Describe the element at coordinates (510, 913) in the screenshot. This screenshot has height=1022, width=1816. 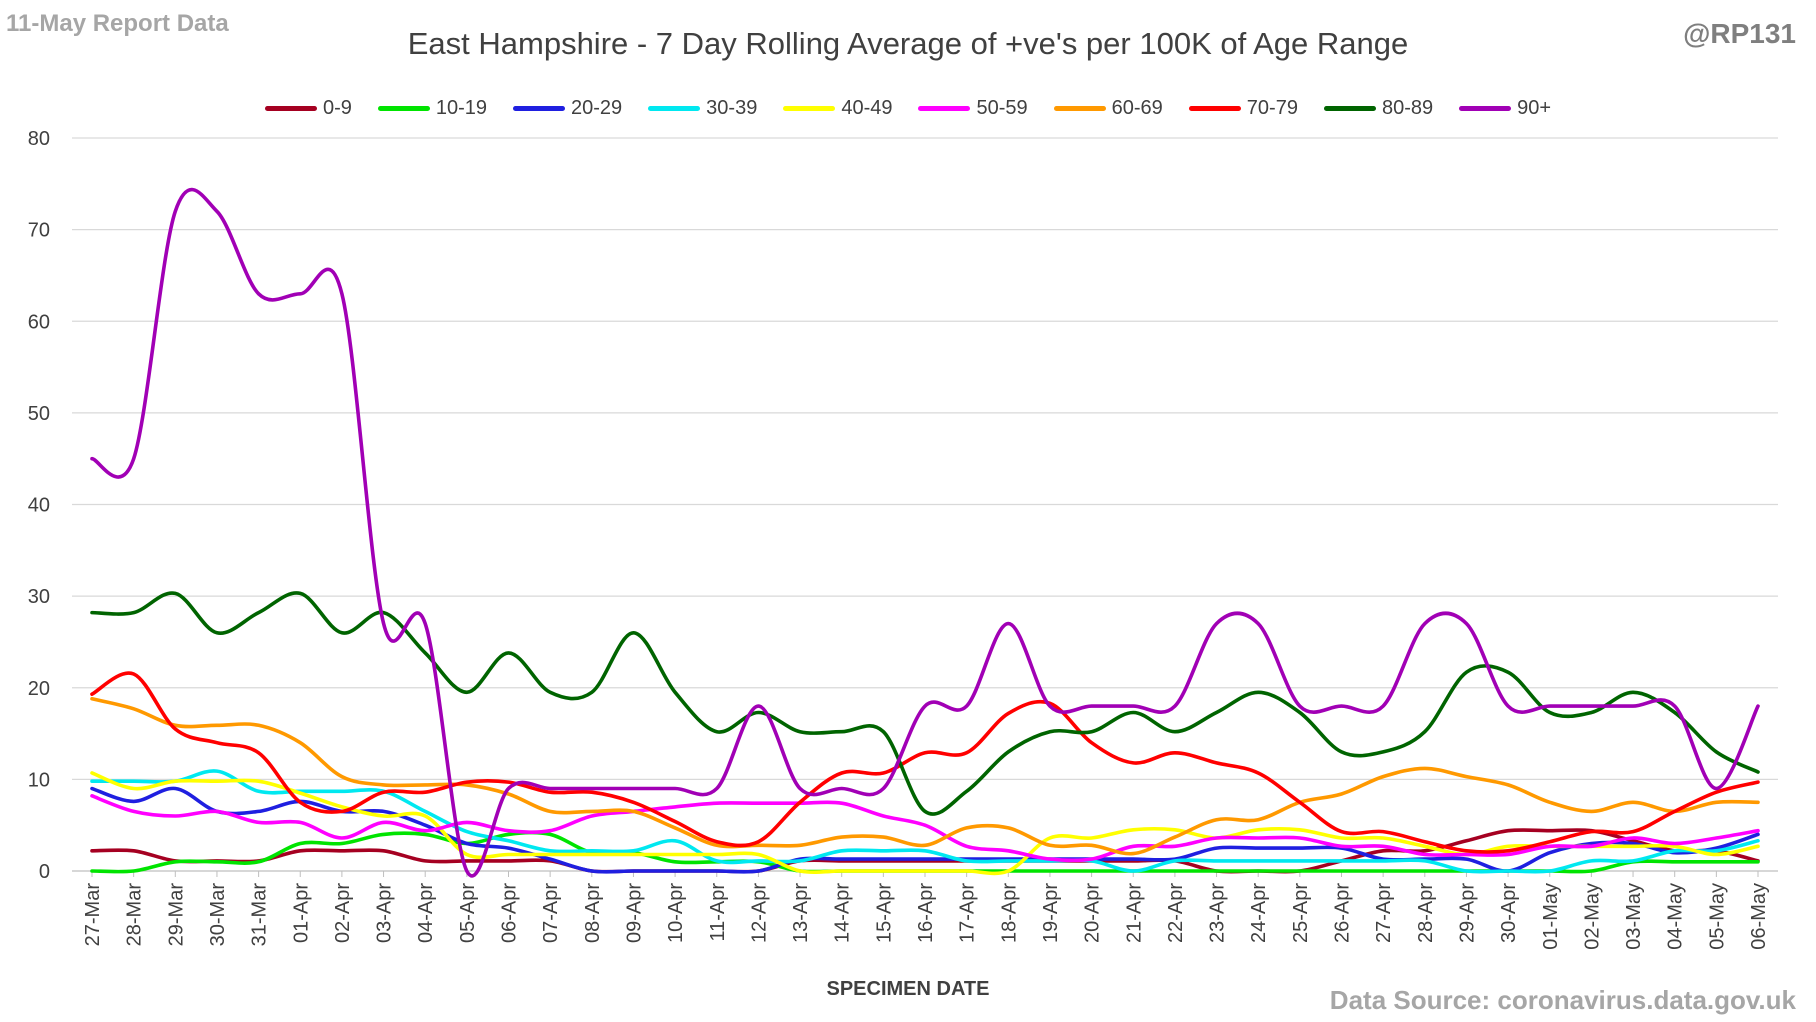
I see `x-tick-label: 06-Apr` at that location.